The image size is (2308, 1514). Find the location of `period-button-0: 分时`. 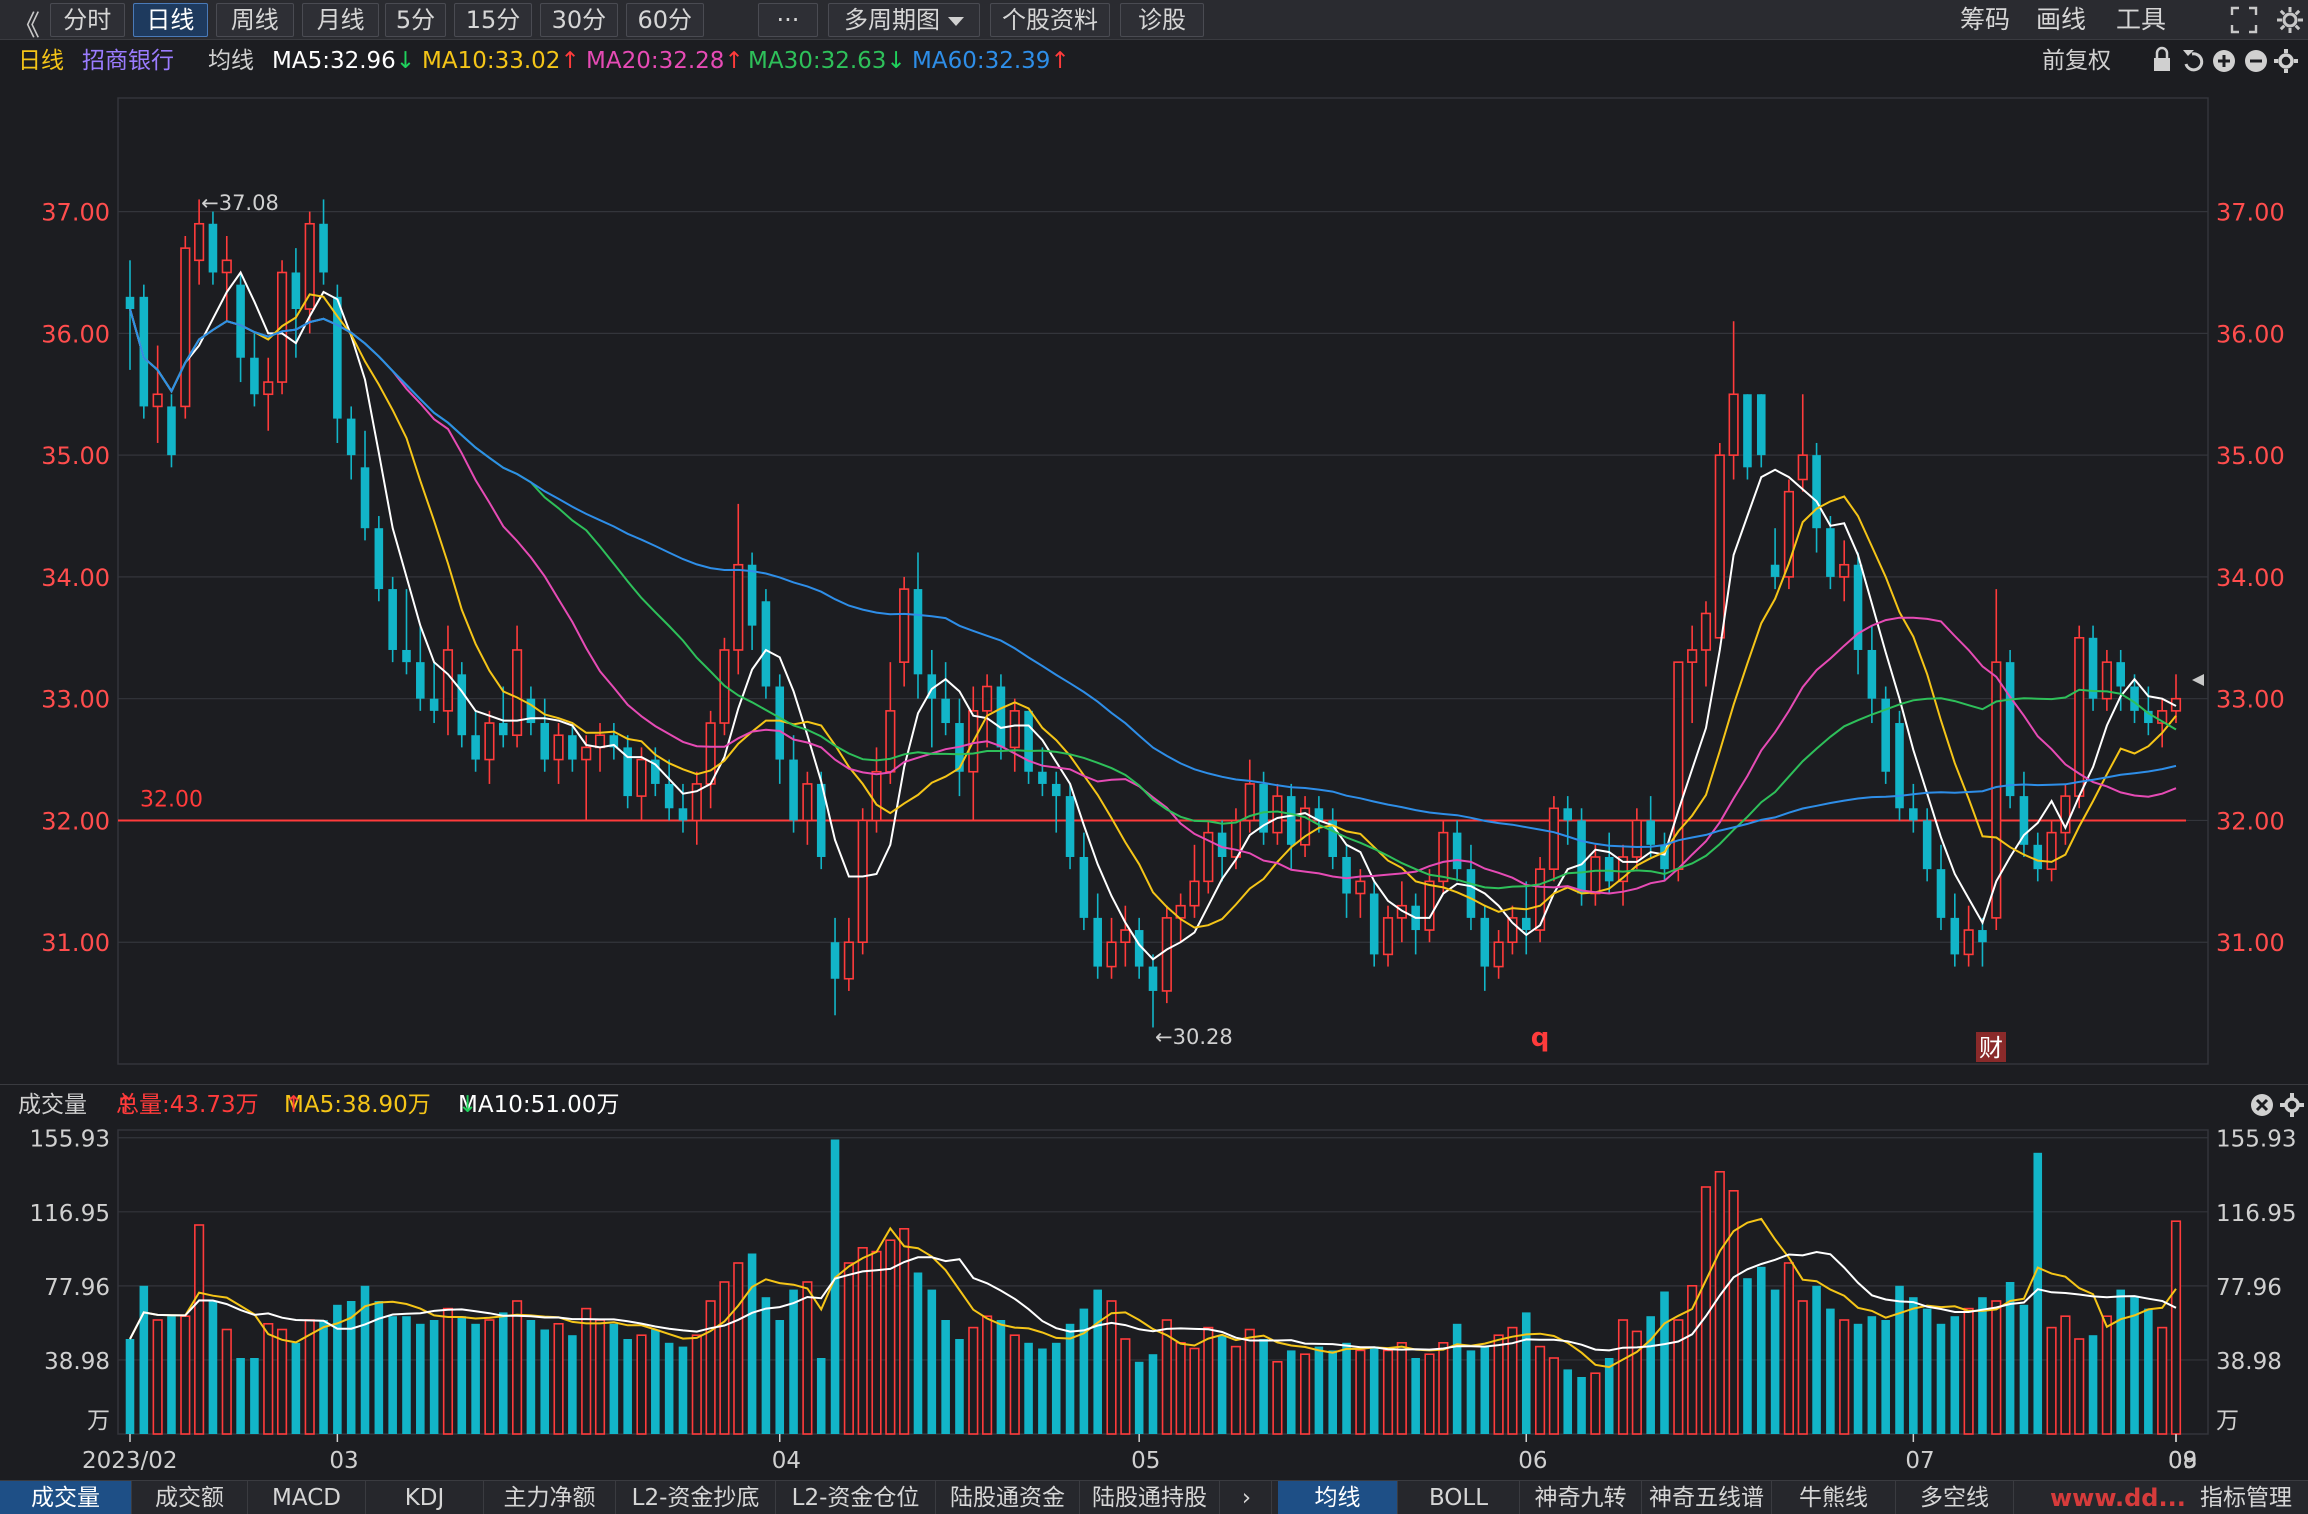

period-button-0: 分时 is located at coordinates (87, 20).